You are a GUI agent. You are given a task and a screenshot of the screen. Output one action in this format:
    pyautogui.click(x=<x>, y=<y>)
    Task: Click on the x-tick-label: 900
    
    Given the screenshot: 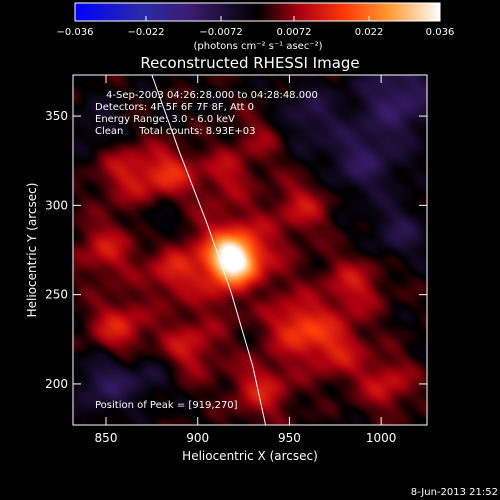 What is the action you would take?
    pyautogui.click(x=197, y=438)
    